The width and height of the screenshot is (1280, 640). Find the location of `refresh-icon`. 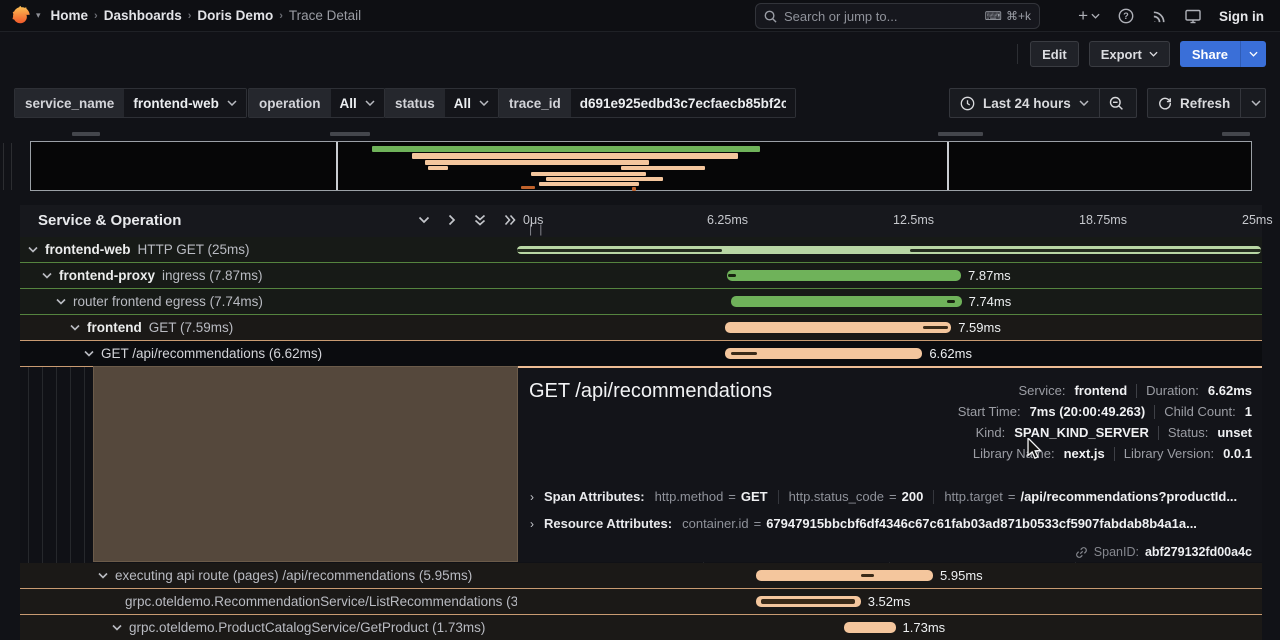

refresh-icon is located at coordinates (1165, 103).